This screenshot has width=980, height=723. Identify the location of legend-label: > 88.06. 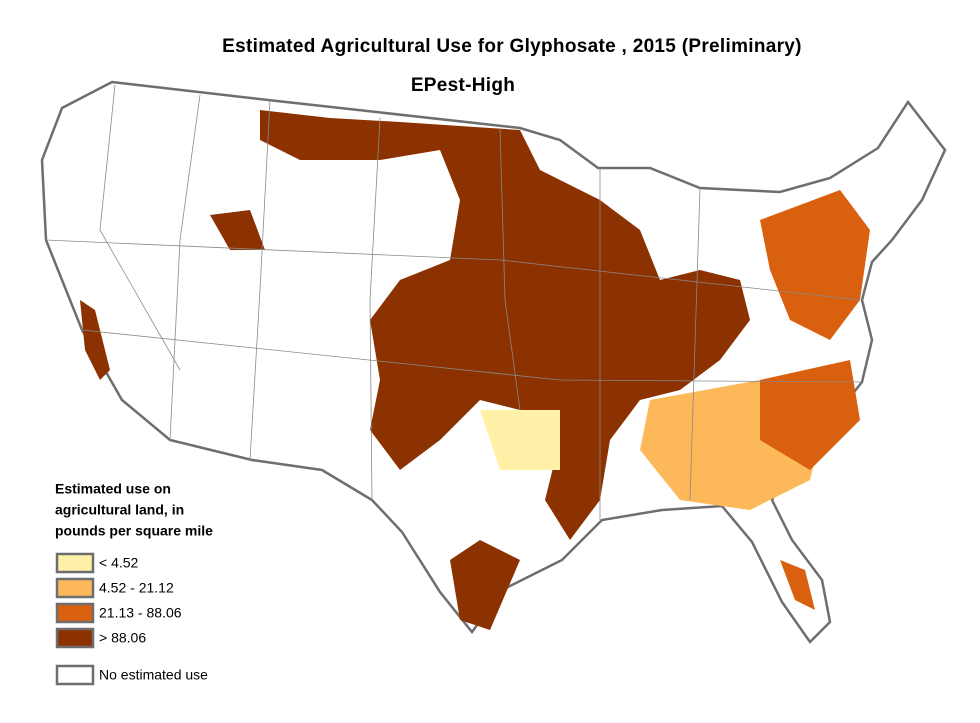
(122, 638).